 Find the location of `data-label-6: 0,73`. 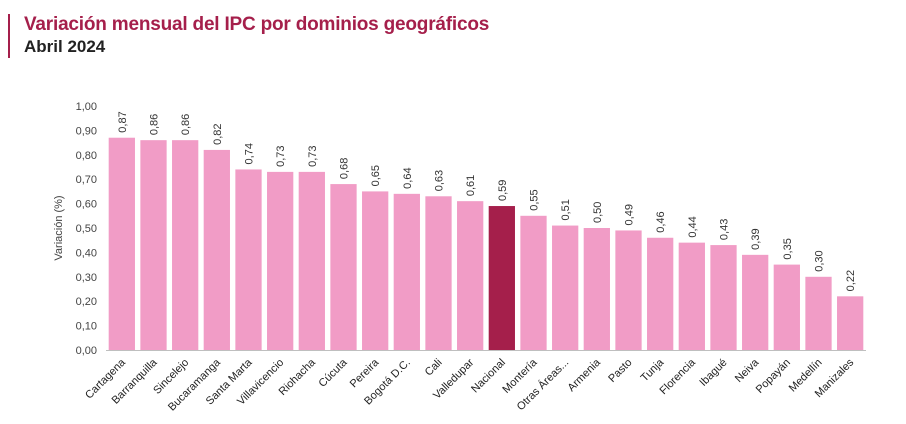

data-label-6: 0,73 is located at coordinates (313, 155).